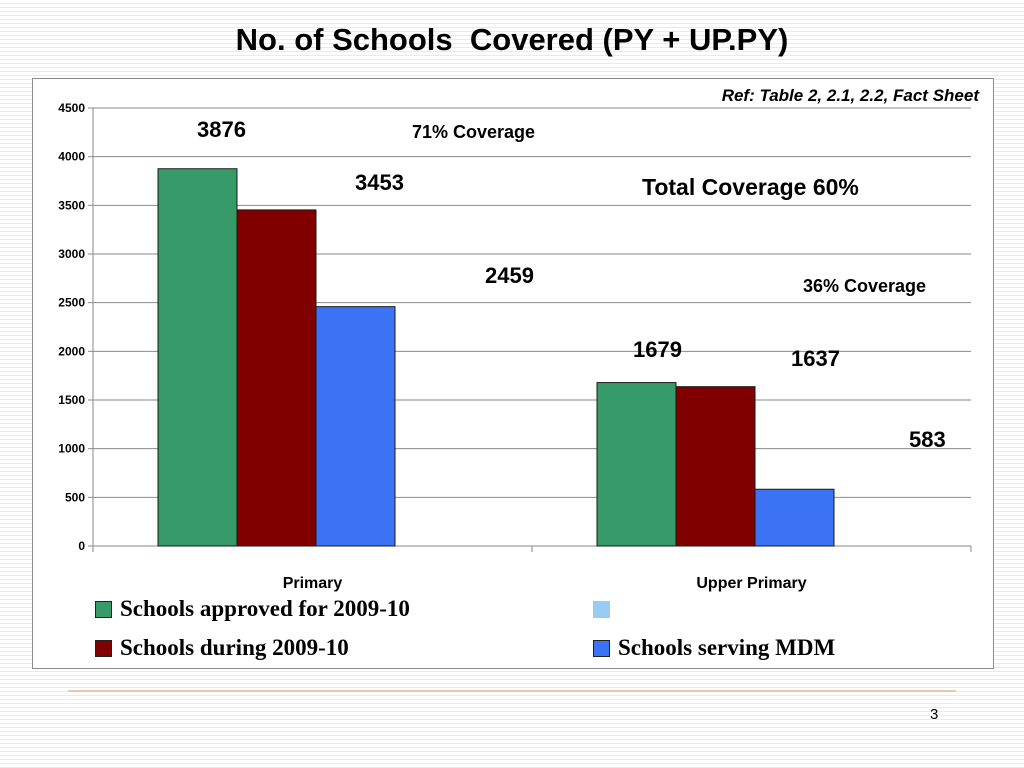 This screenshot has width=1024, height=768. Describe the element at coordinates (103, 609) in the screenshot. I see `legend-swatch-approved` at that location.